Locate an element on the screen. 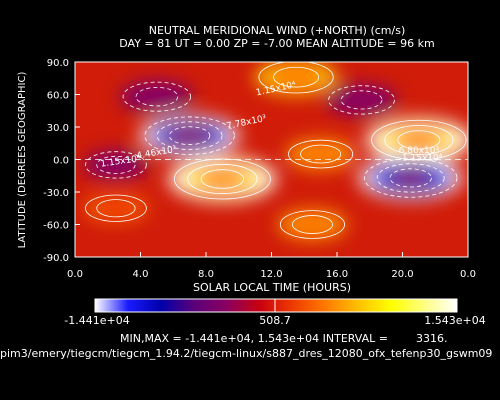 The height and width of the screenshot is (400, 500). x-tick-label-2: 8.0 is located at coordinates (206, 274).